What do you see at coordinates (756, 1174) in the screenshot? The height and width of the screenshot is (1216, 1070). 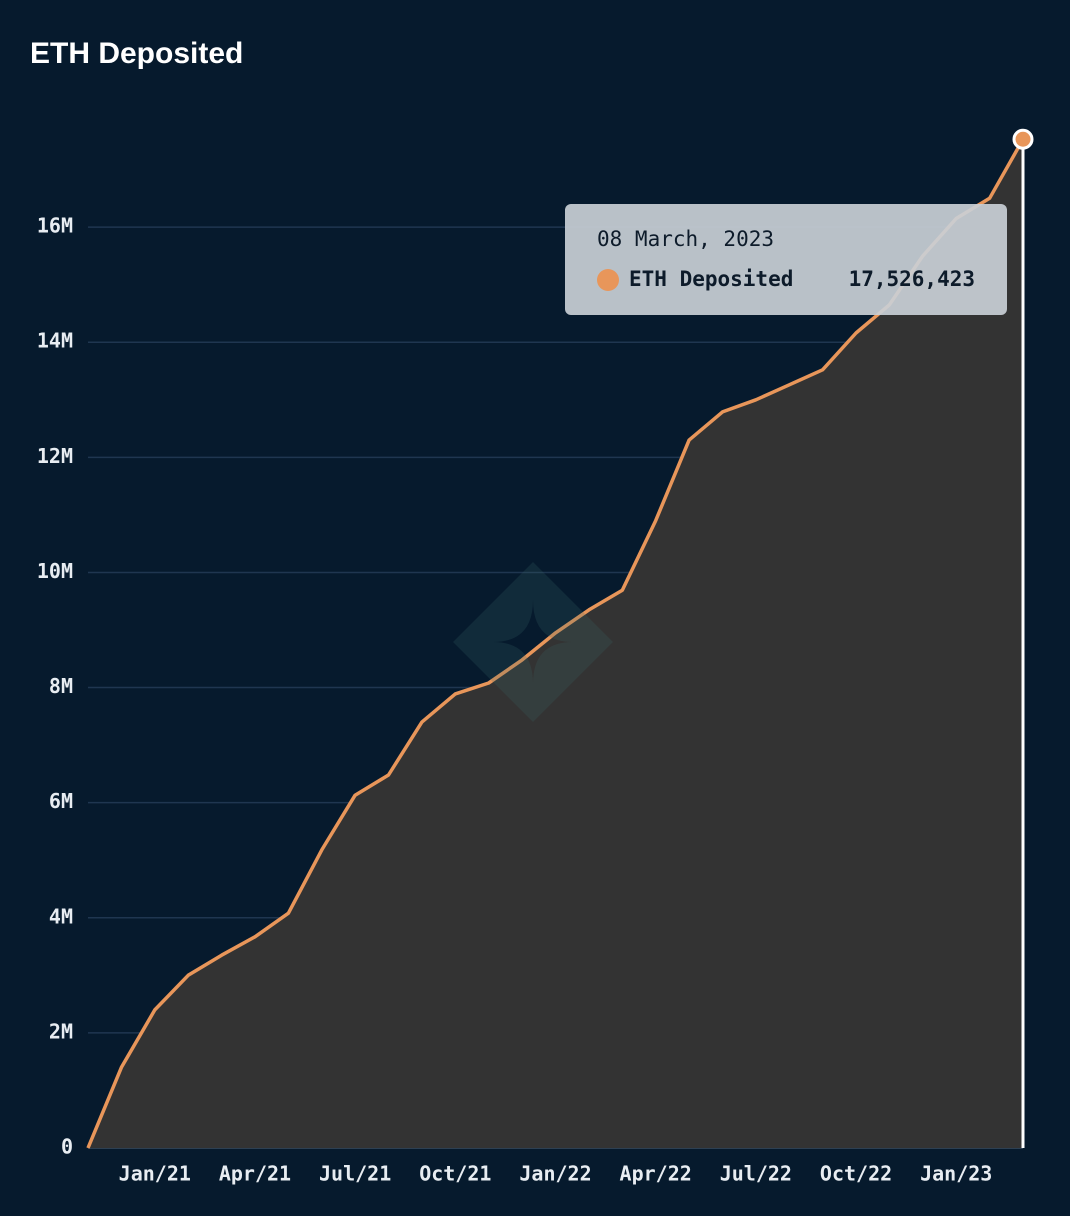 I see `x-tick-label: Jul/22` at bounding box center [756, 1174].